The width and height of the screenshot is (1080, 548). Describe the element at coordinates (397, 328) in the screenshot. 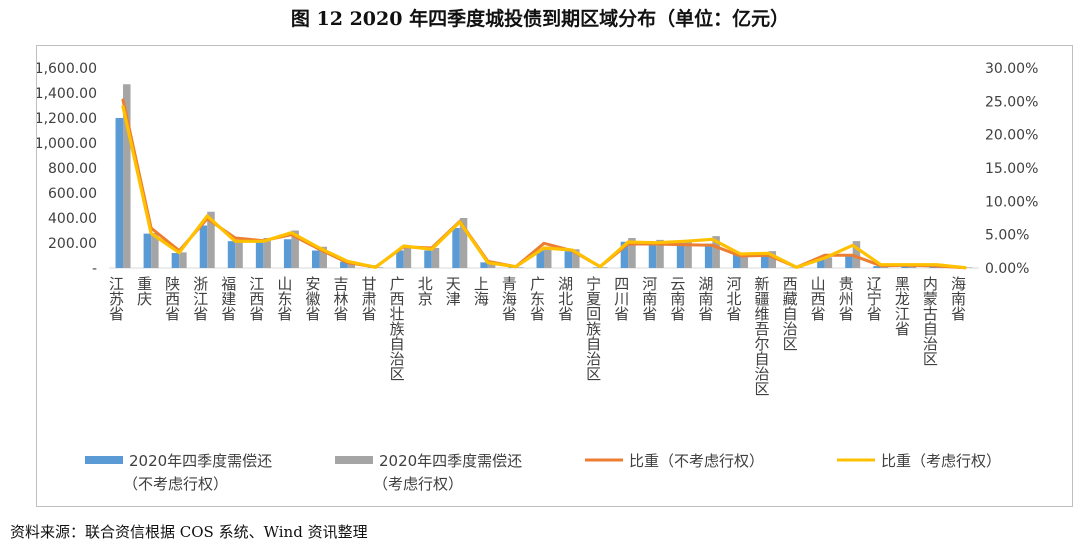

I see `x-tick-label: 广西壮族自治区` at that location.